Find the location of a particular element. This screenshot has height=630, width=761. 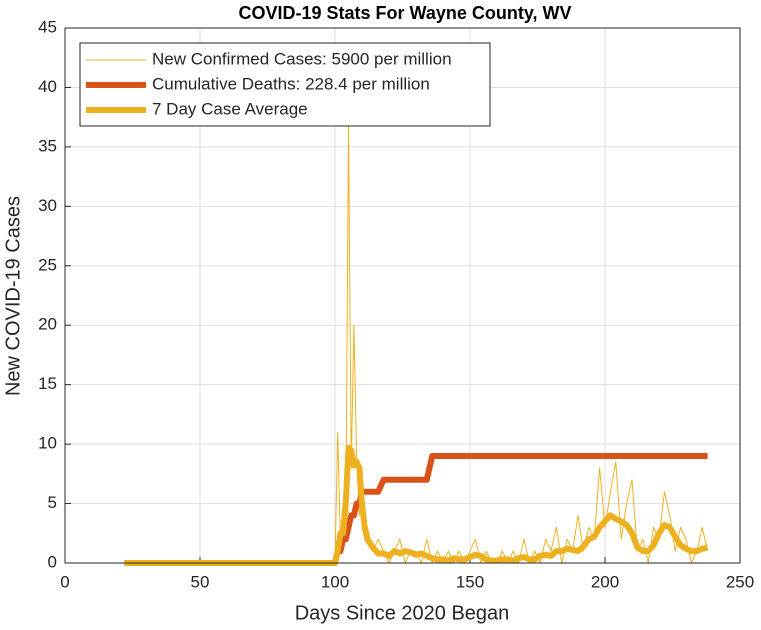

legend-label: 7 Day Case Average is located at coordinates (230, 108).